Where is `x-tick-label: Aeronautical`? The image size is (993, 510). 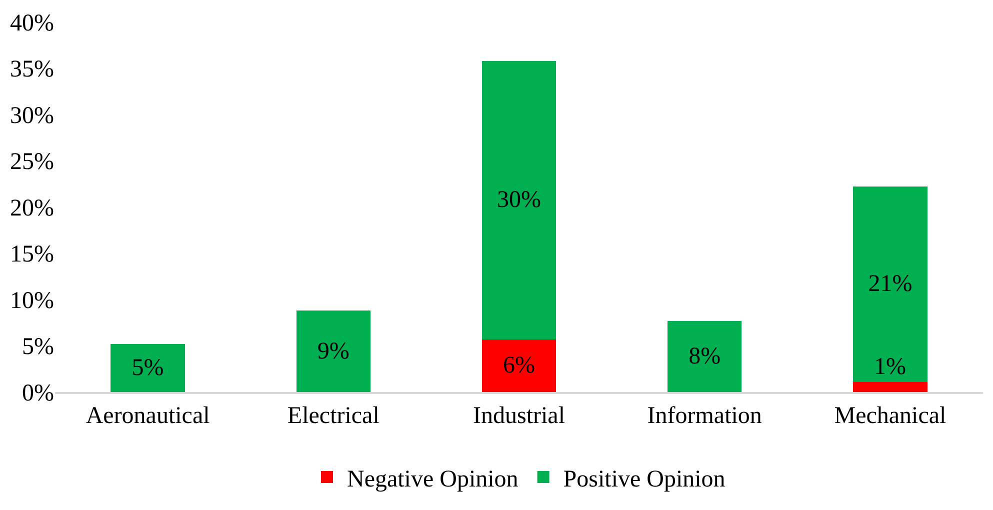
x-tick-label: Aeronautical is located at coordinates (148, 415).